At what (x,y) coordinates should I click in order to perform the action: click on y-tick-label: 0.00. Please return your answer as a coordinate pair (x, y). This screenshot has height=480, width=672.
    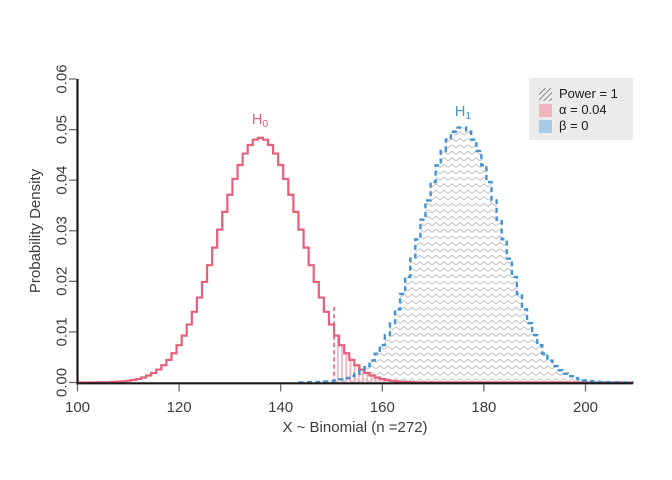
    Looking at the image, I should click on (62, 382).